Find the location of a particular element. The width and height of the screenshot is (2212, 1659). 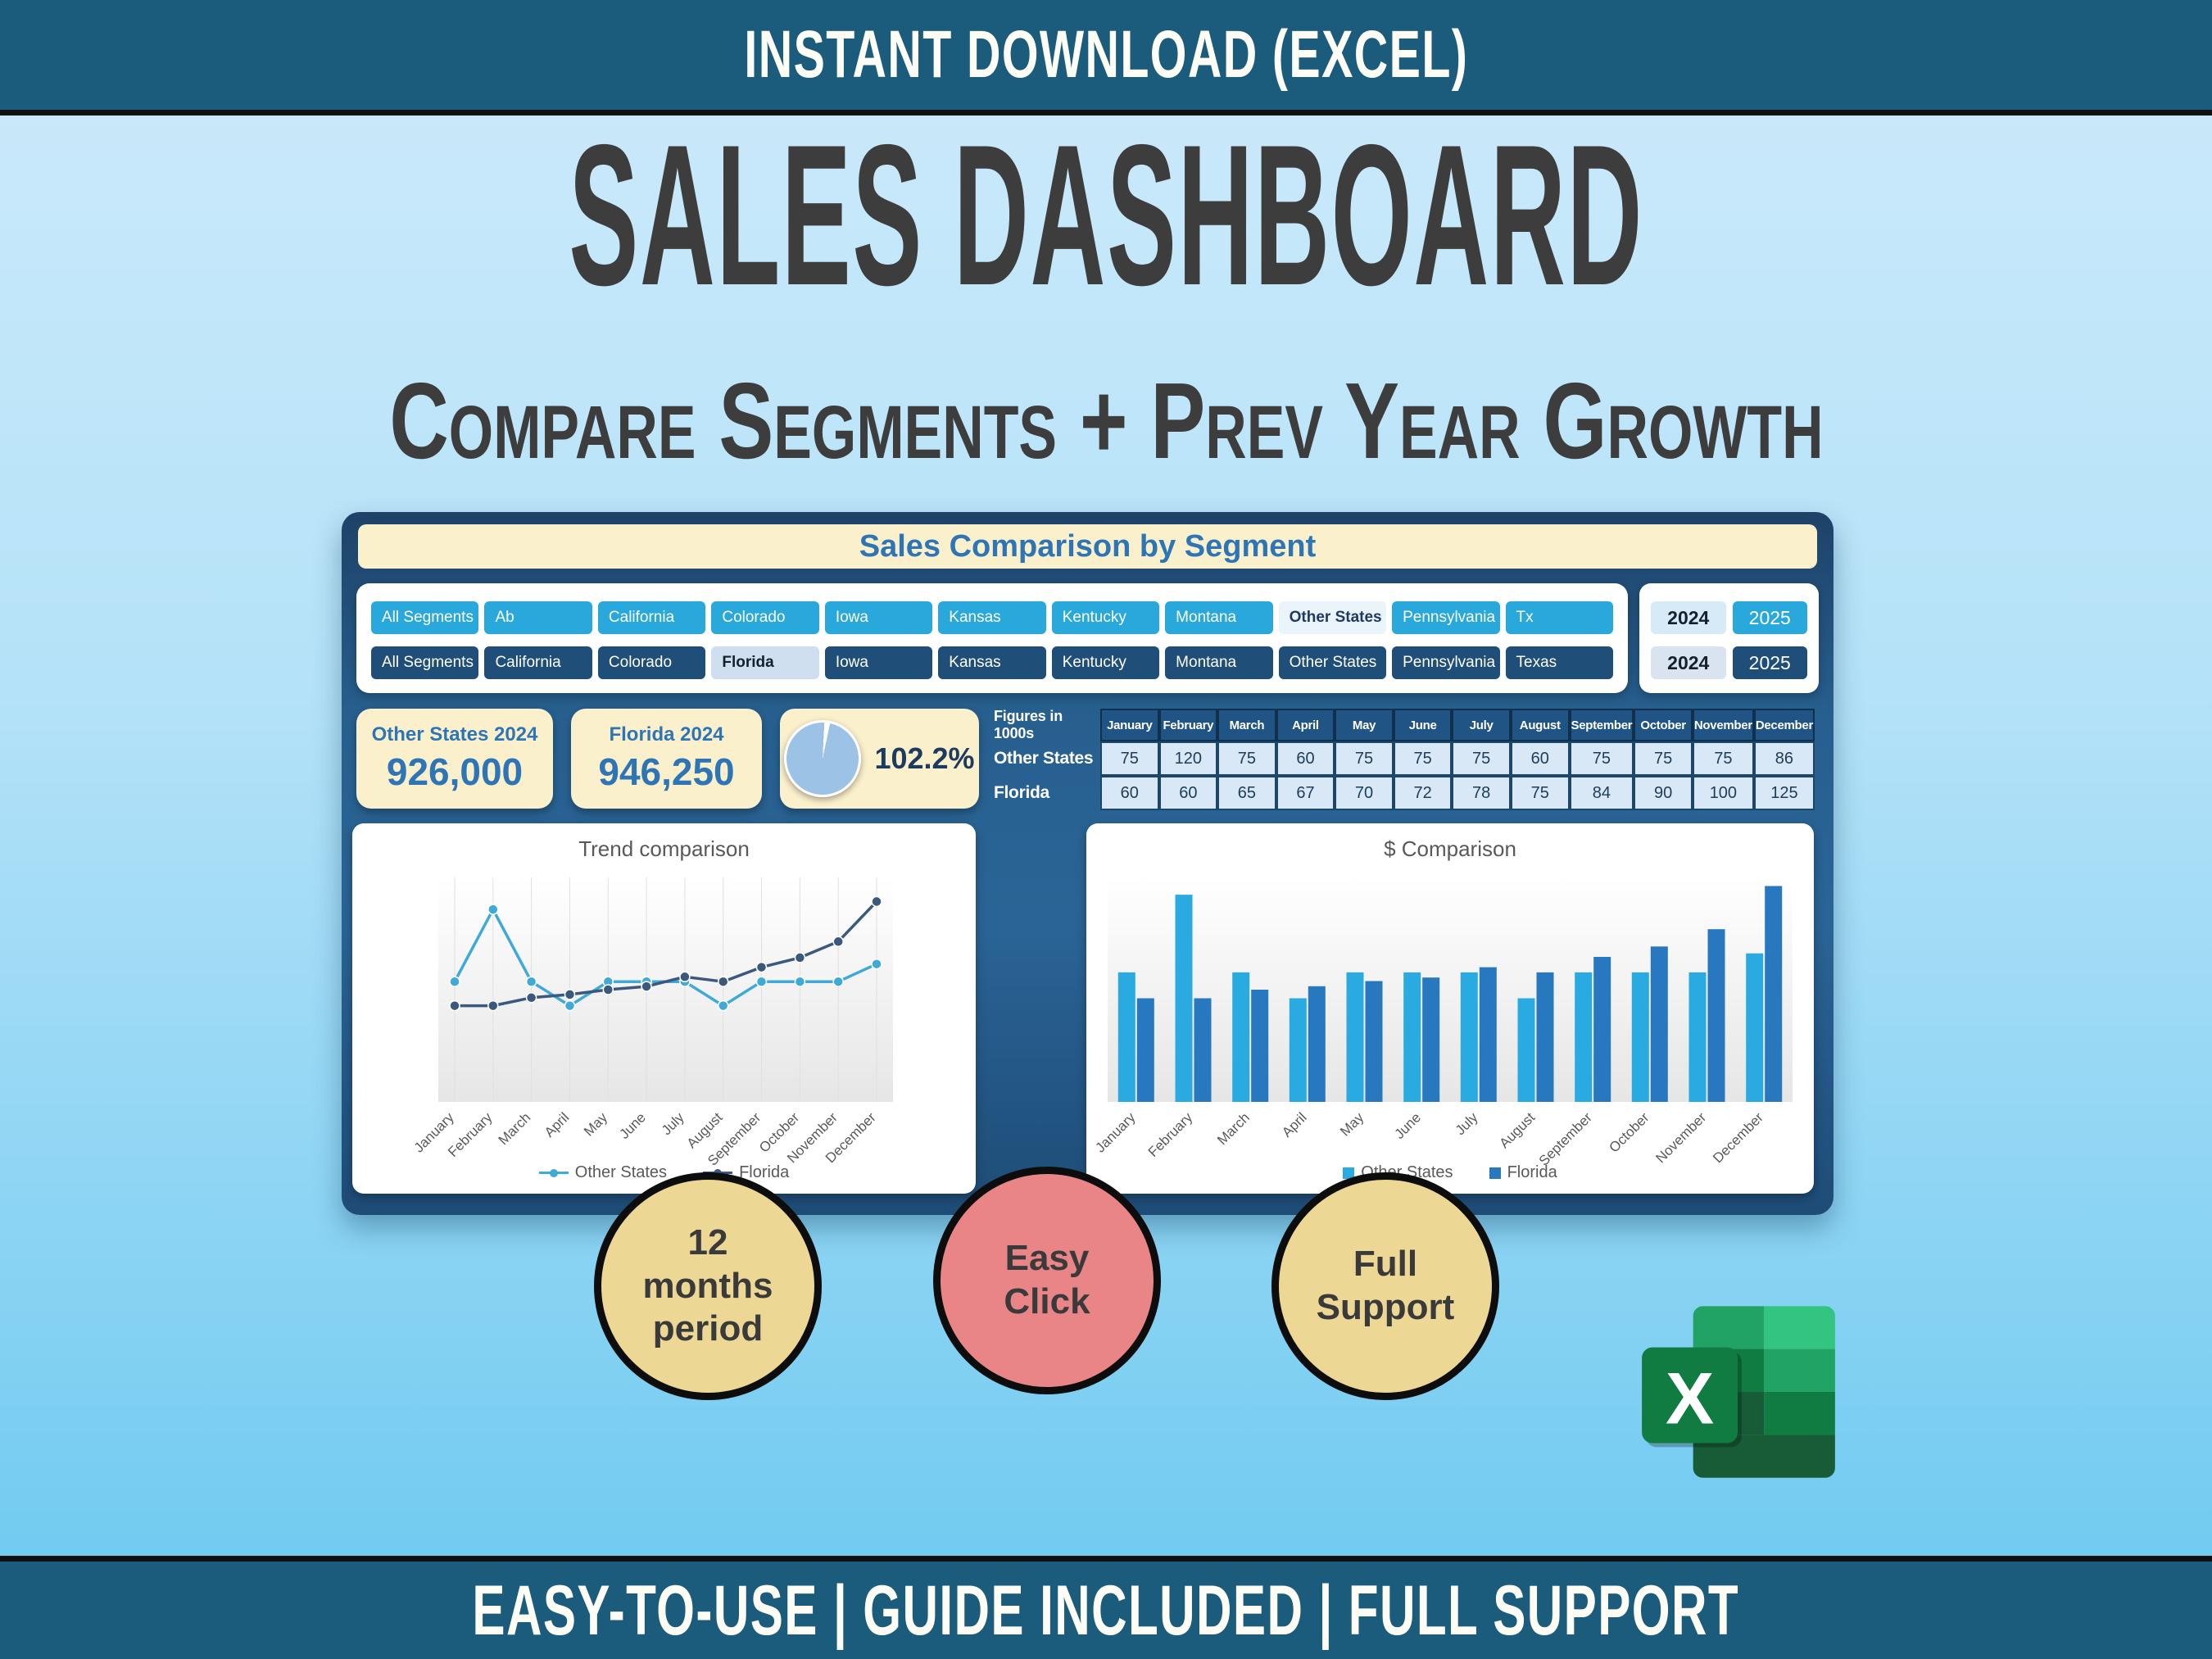

legend-item-florida: Florida is located at coordinates (1523, 1172).